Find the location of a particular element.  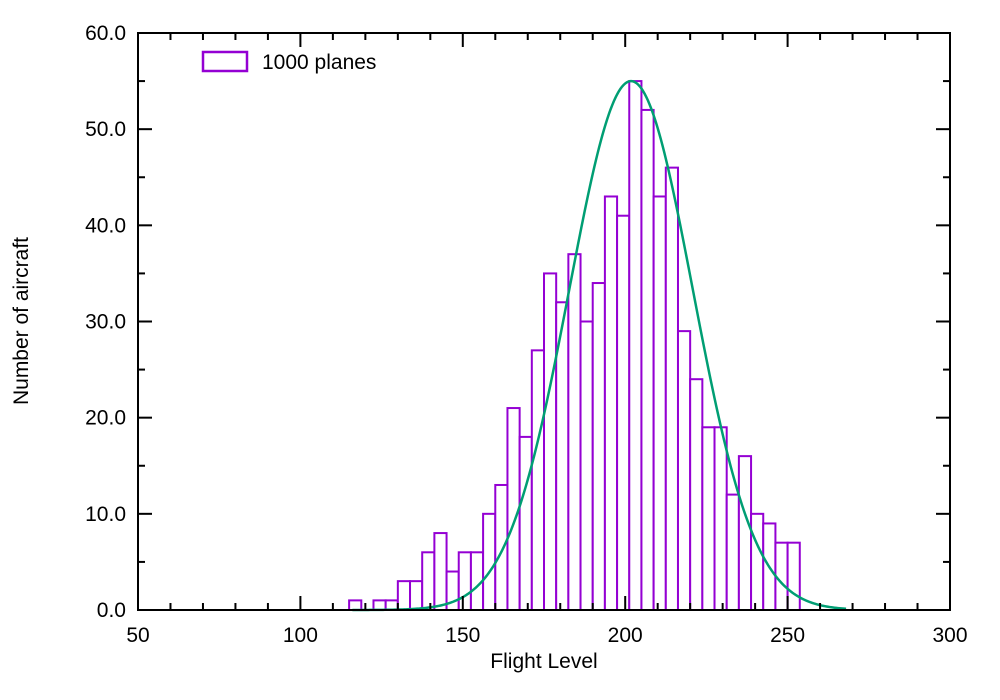

legend-label: 1000 planes is located at coordinates (319, 62).